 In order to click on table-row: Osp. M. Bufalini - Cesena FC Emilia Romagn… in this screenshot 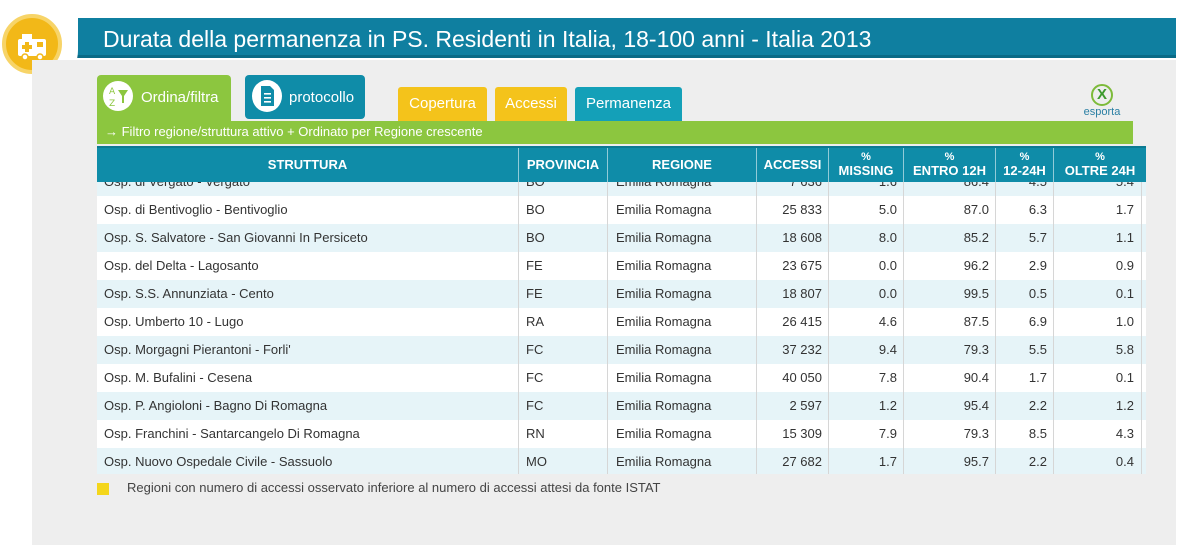, I will do `click(621, 378)`.